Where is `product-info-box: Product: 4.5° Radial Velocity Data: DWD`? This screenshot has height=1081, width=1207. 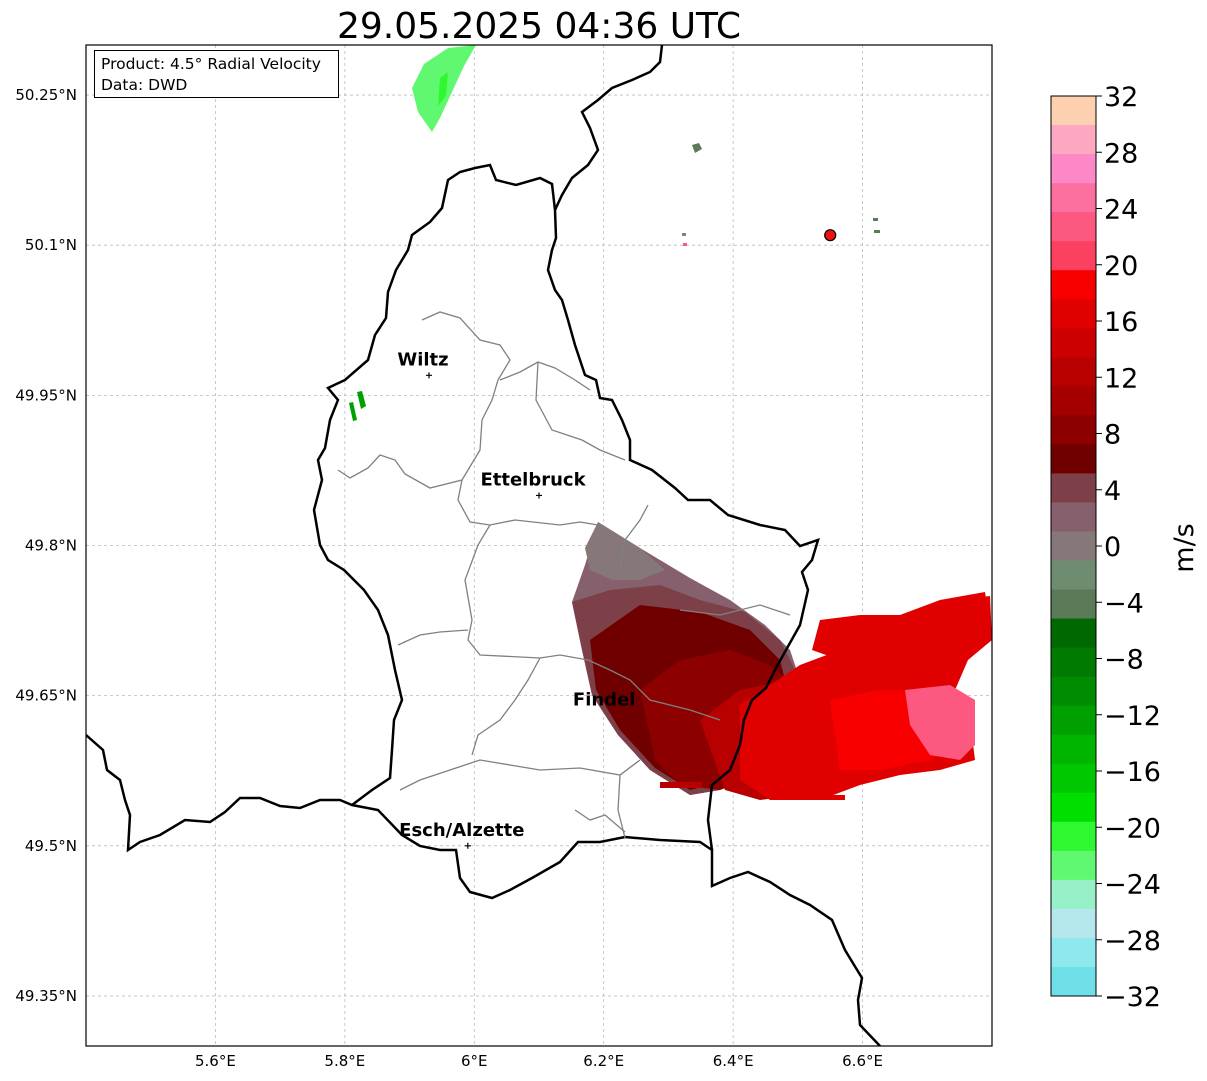
product-info-box: Product: 4.5° Radial Velocity Data: DWD is located at coordinates (216, 74).